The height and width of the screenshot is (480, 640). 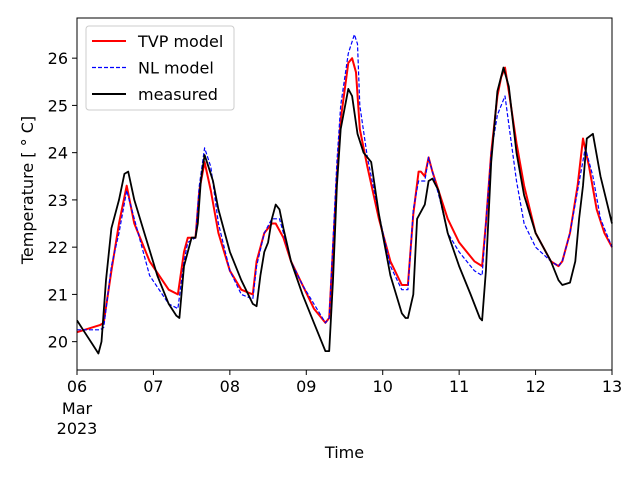 I want to click on x-tick-label: 12, so click(x=535, y=386).